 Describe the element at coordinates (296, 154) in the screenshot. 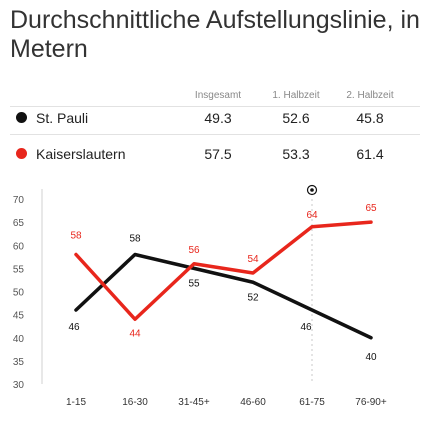

I see `value-first-half: 53.3` at that location.